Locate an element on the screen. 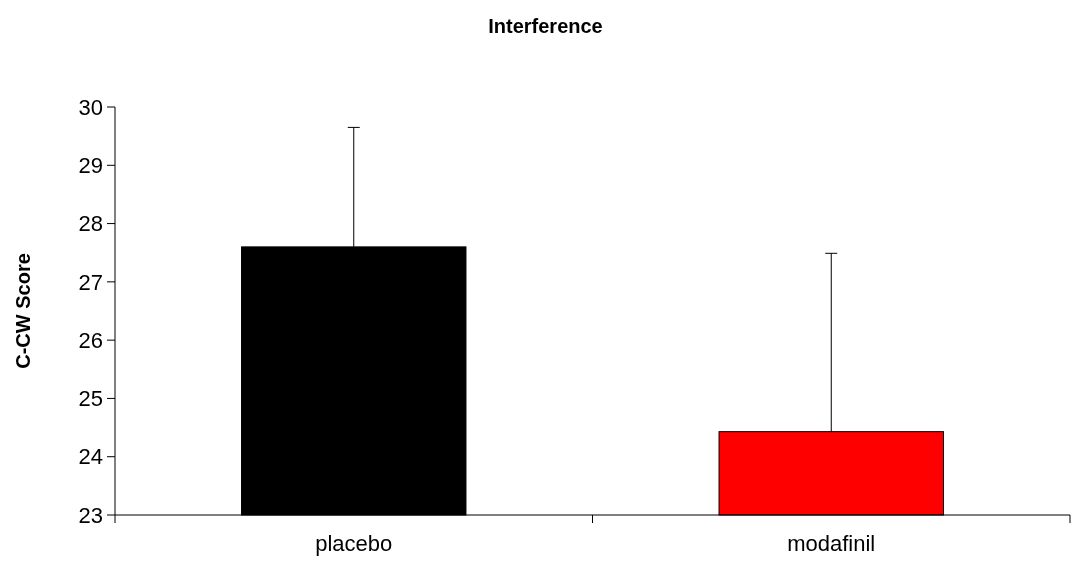 Image resolution: width=1080 pixels, height=573 pixels. y-tick-label: 30 is located at coordinates (90, 107).